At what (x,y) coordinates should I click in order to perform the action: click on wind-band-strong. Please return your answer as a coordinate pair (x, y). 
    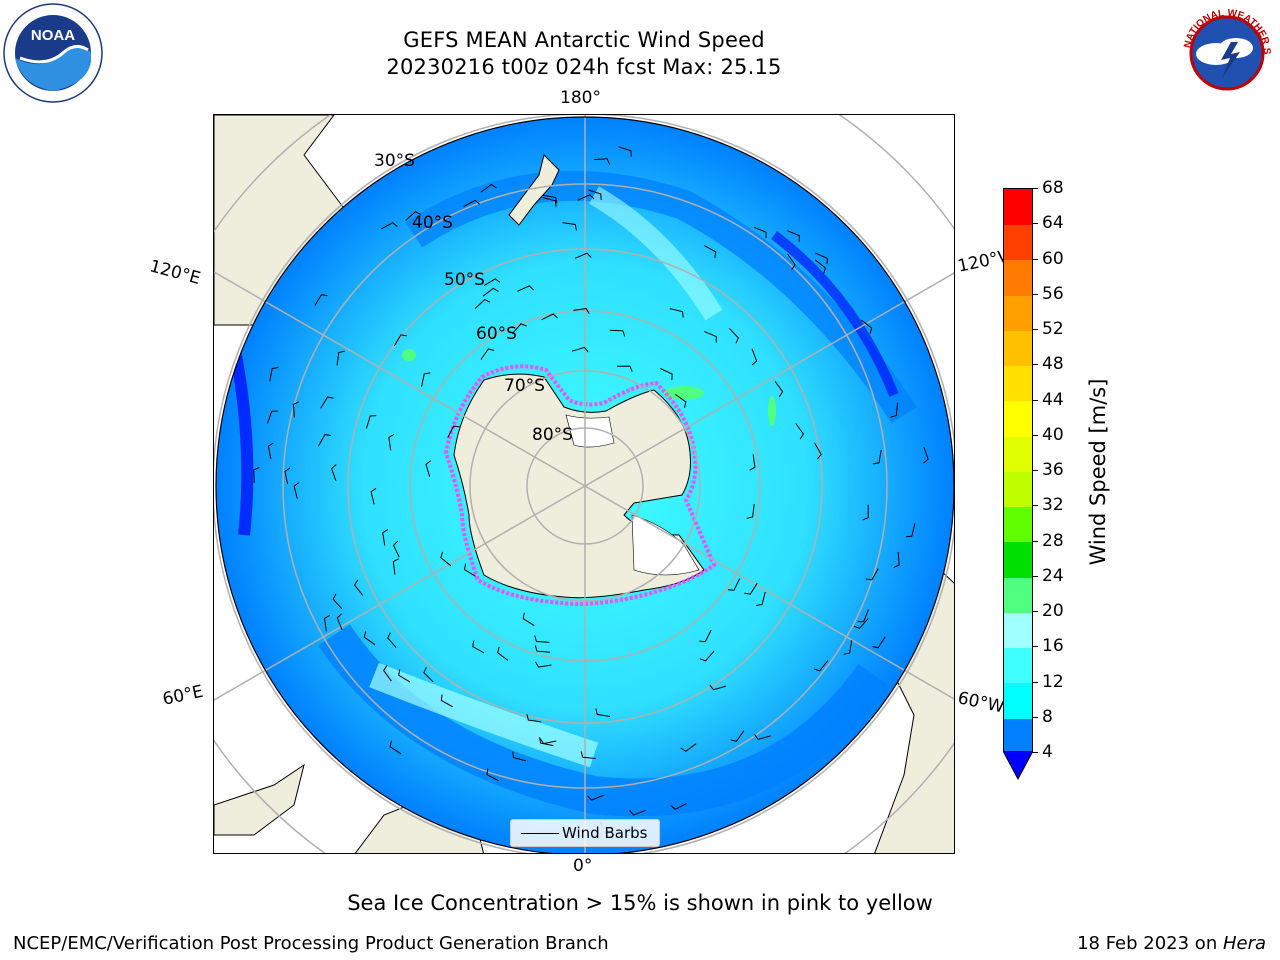
    Looking at the image, I should click on (661, 297).